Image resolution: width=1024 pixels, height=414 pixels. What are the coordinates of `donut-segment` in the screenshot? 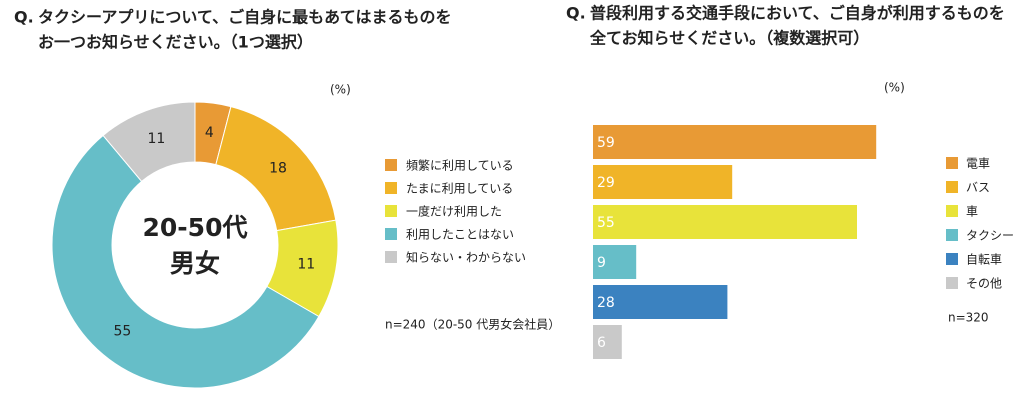 It's located at (149, 142).